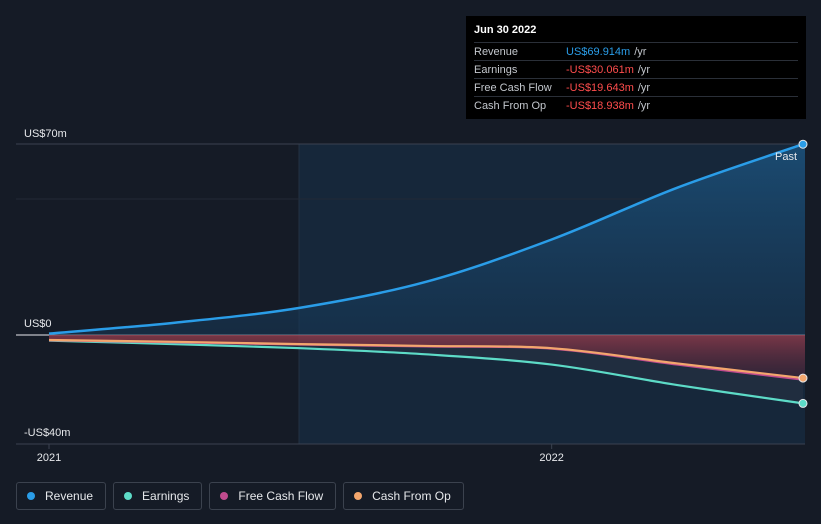 The width and height of the screenshot is (821, 524). I want to click on earnings-line, so click(426, 372).